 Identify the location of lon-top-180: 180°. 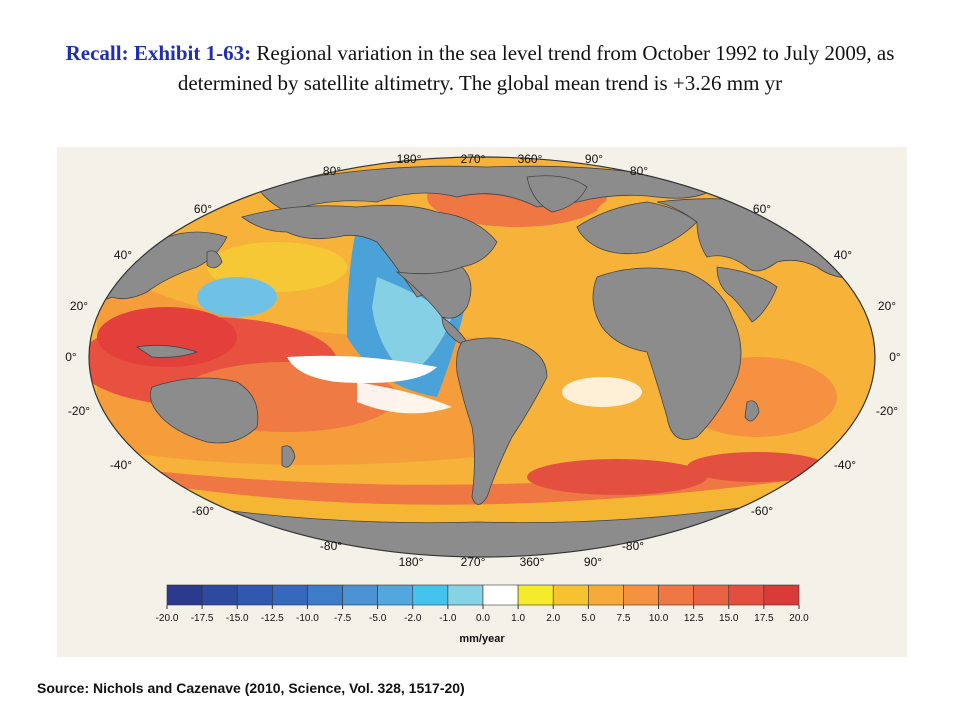
(409, 159).